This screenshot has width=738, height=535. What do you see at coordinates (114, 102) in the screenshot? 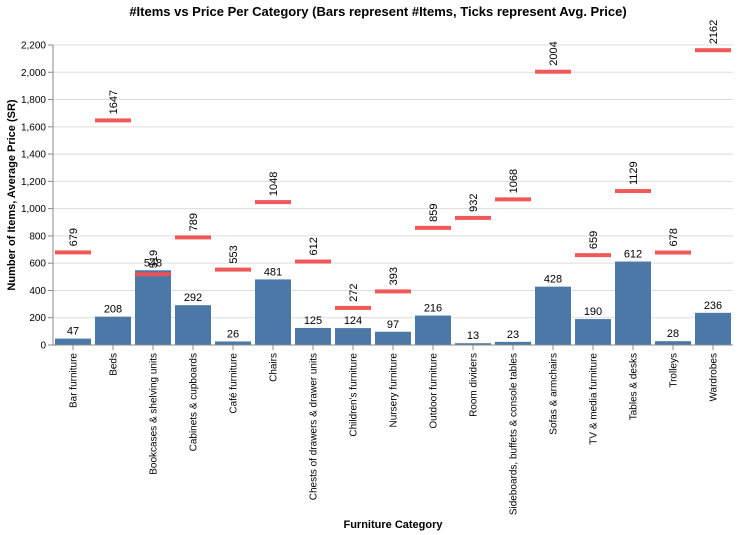
I see `price-value-label: 1647` at bounding box center [114, 102].